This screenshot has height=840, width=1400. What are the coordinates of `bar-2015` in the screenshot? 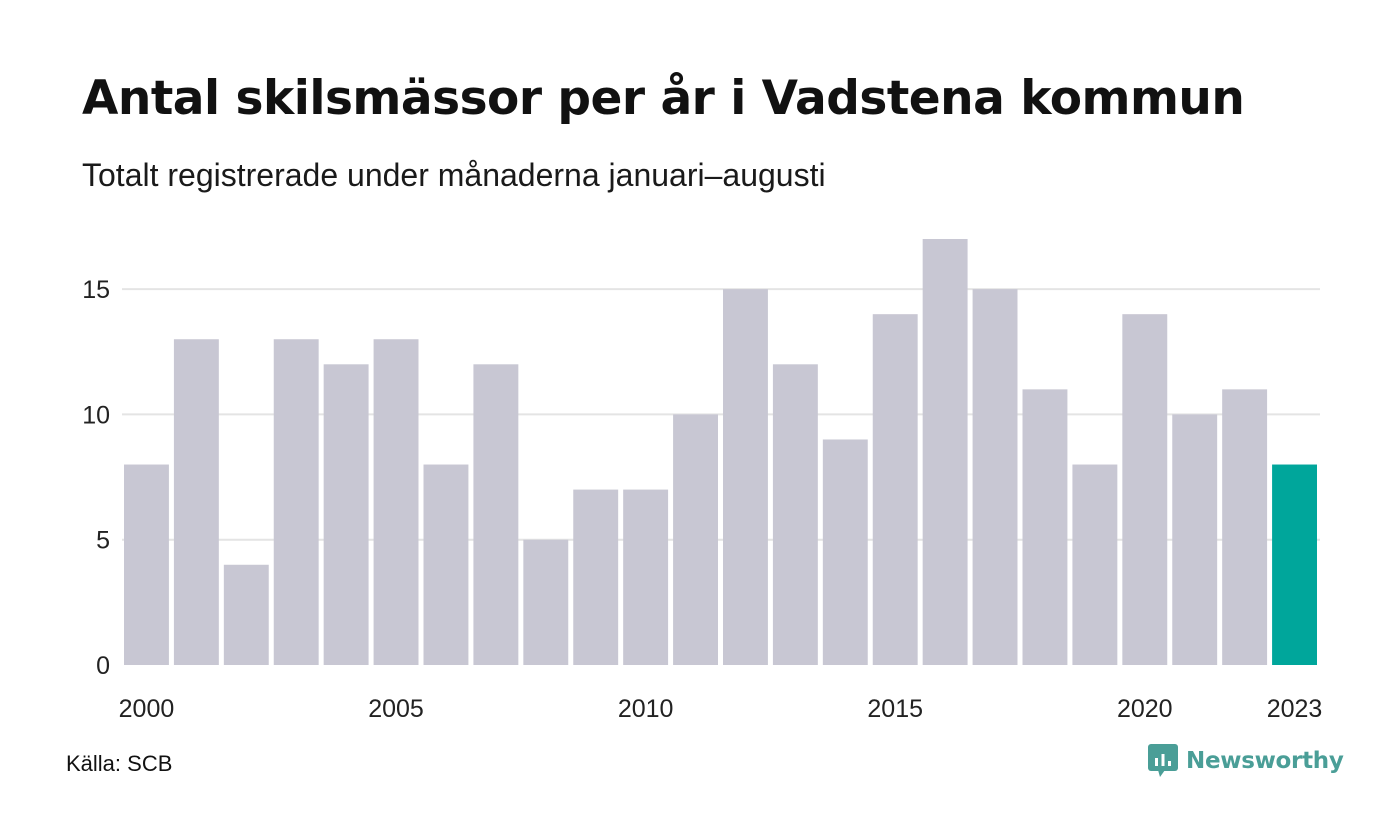 It's located at (895, 489).